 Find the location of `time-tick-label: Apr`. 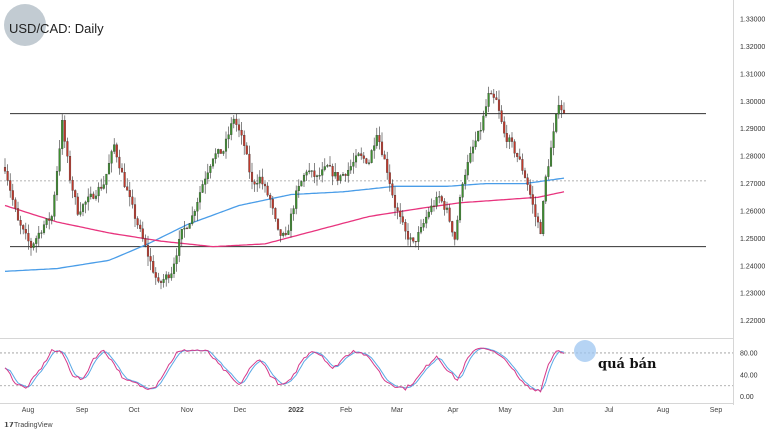

time-tick-label: Apr is located at coordinates (454, 410).